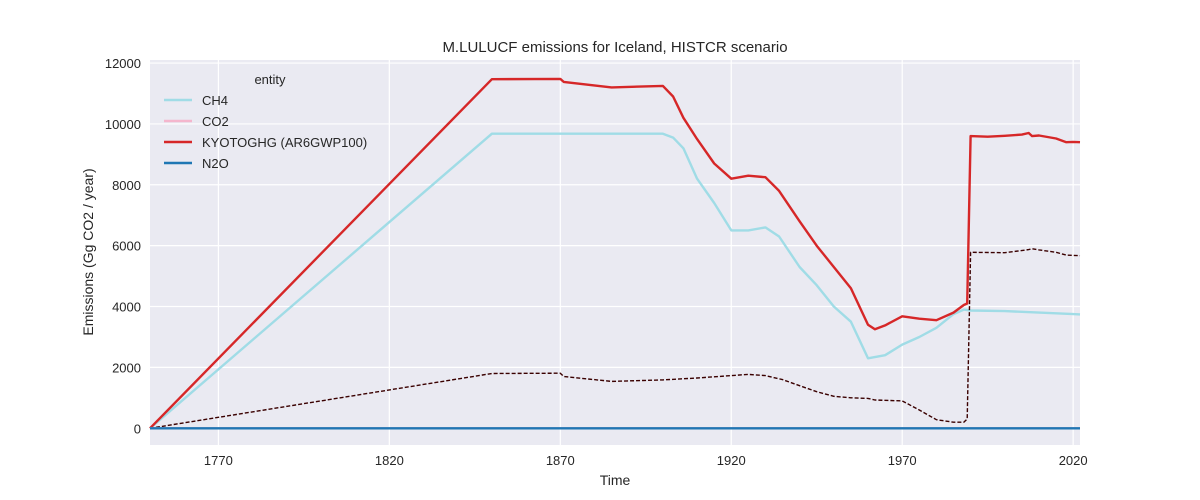 This screenshot has height=500, width=1200. Describe the element at coordinates (560, 460) in the screenshot. I see `x-tick-label: 1870` at that location.